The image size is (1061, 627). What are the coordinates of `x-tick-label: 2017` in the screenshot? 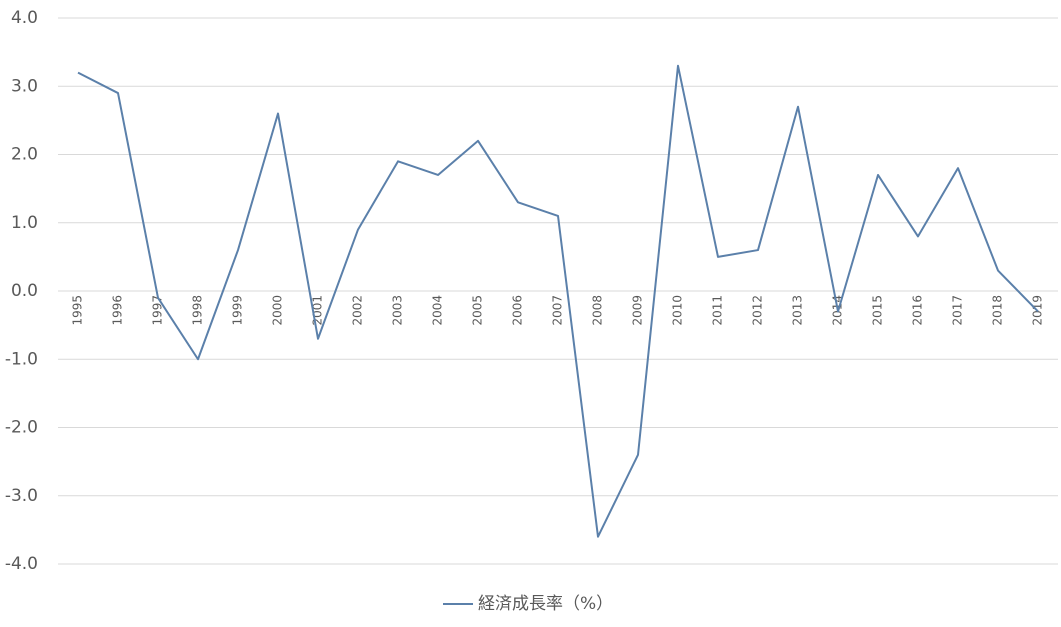 It's located at (958, 310).